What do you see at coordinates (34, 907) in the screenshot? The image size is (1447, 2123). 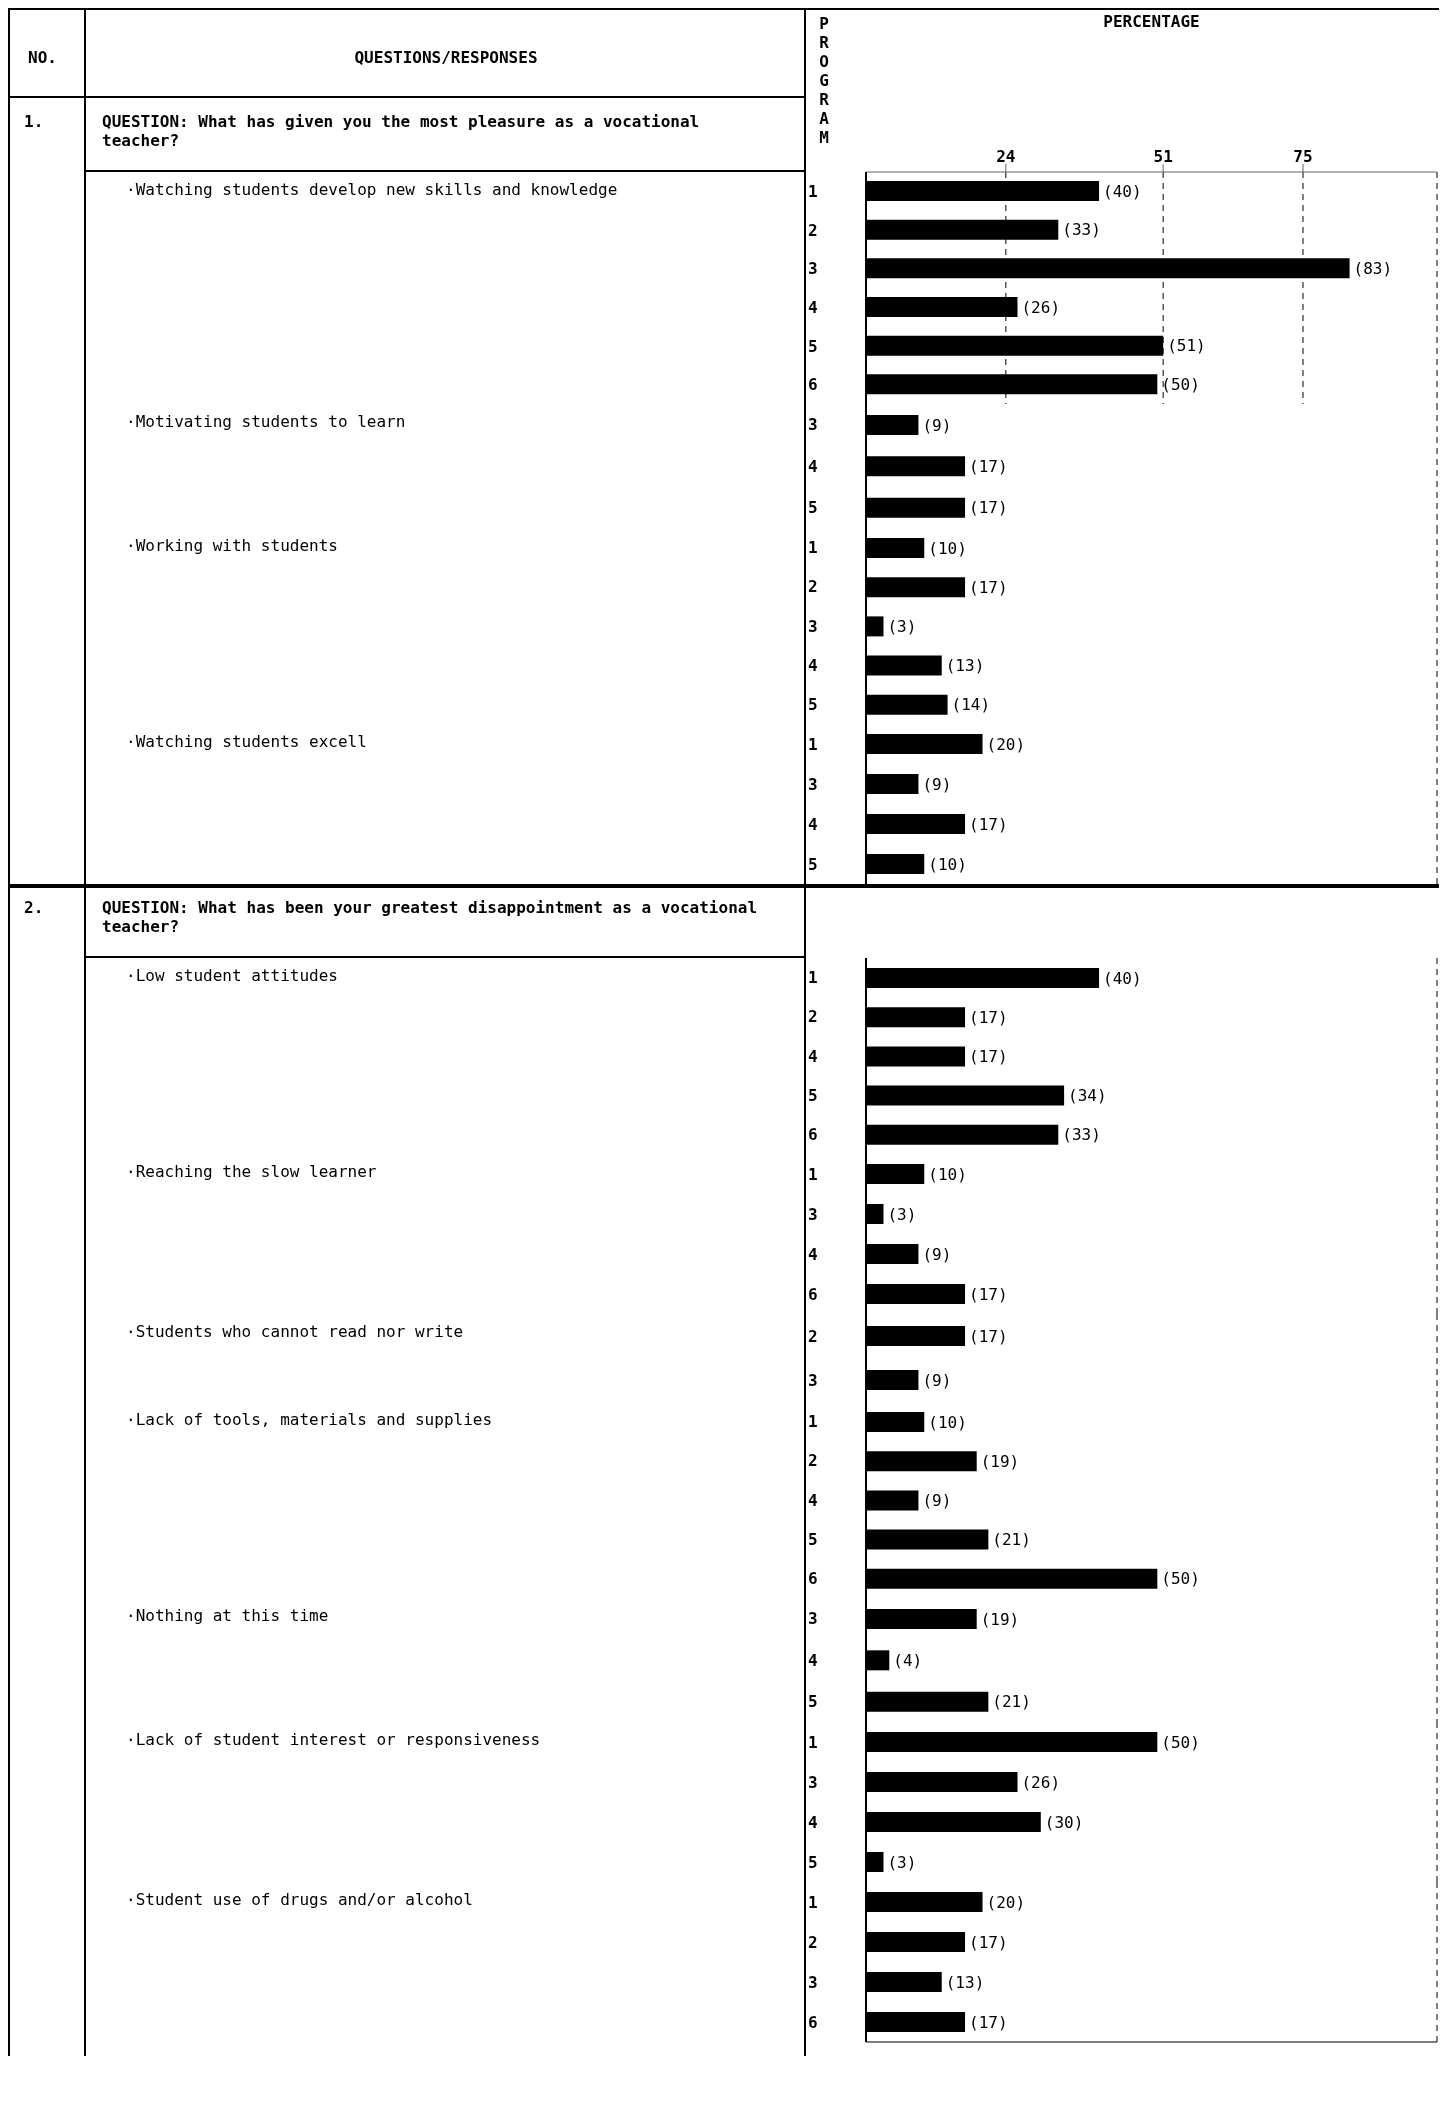 I see `text: 2.` at bounding box center [34, 907].